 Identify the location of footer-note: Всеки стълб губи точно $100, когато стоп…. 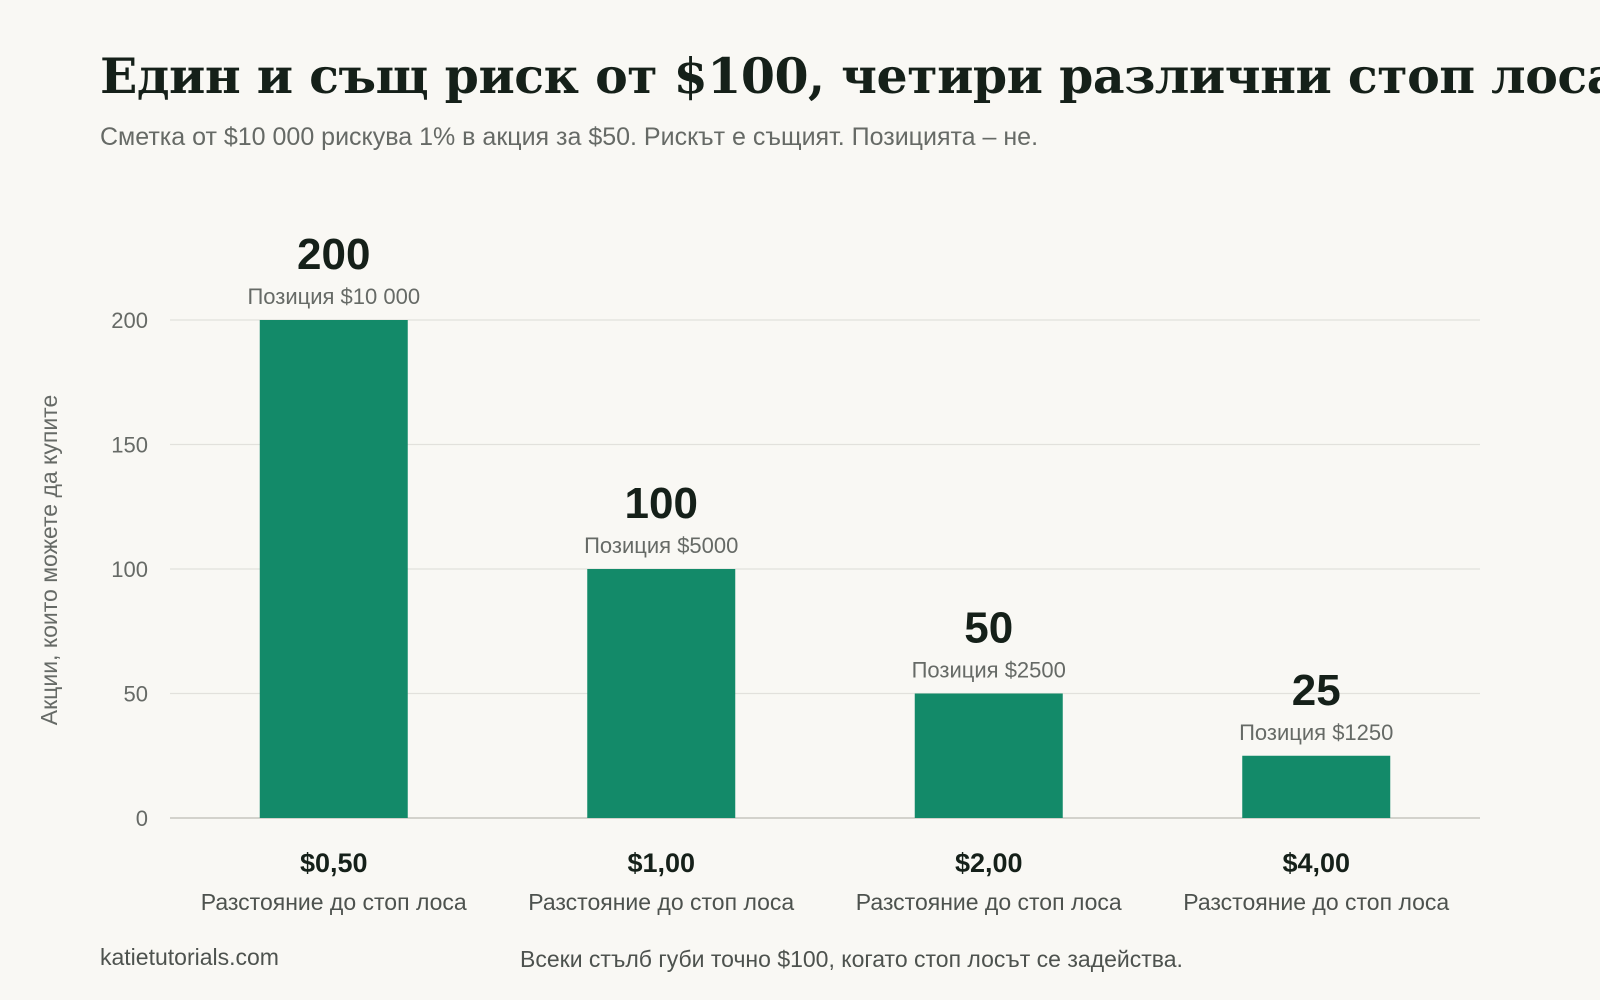
(851, 959).